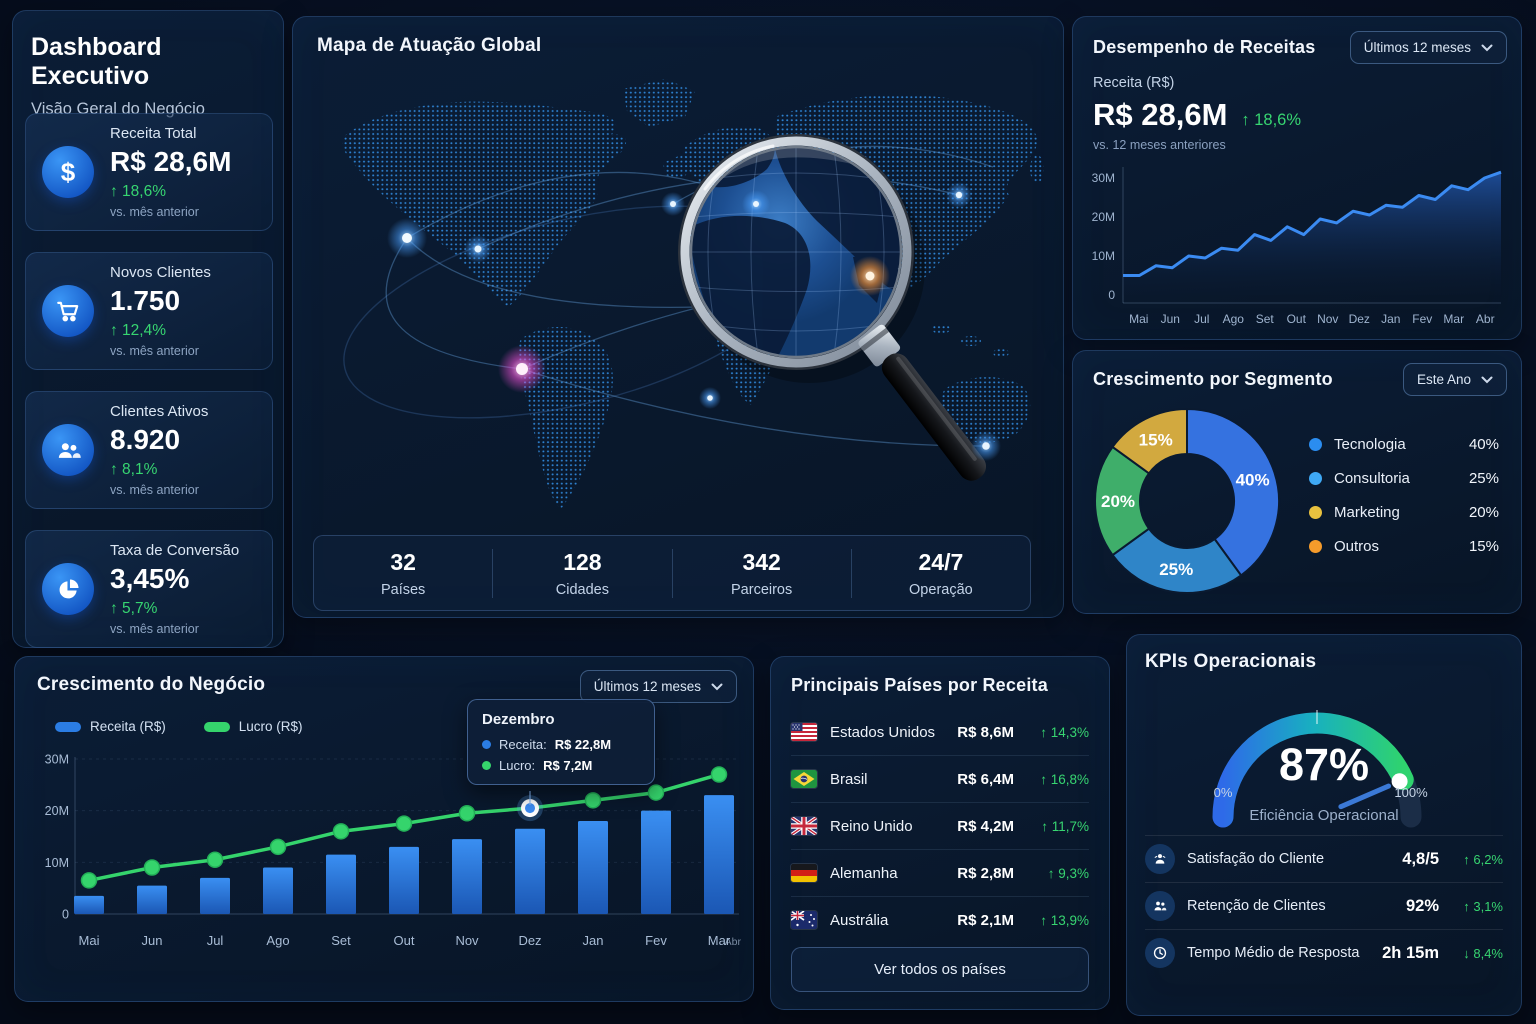 The width and height of the screenshot is (1536, 1024). I want to click on stat-operacao: 24/7 Operação, so click(940, 573).